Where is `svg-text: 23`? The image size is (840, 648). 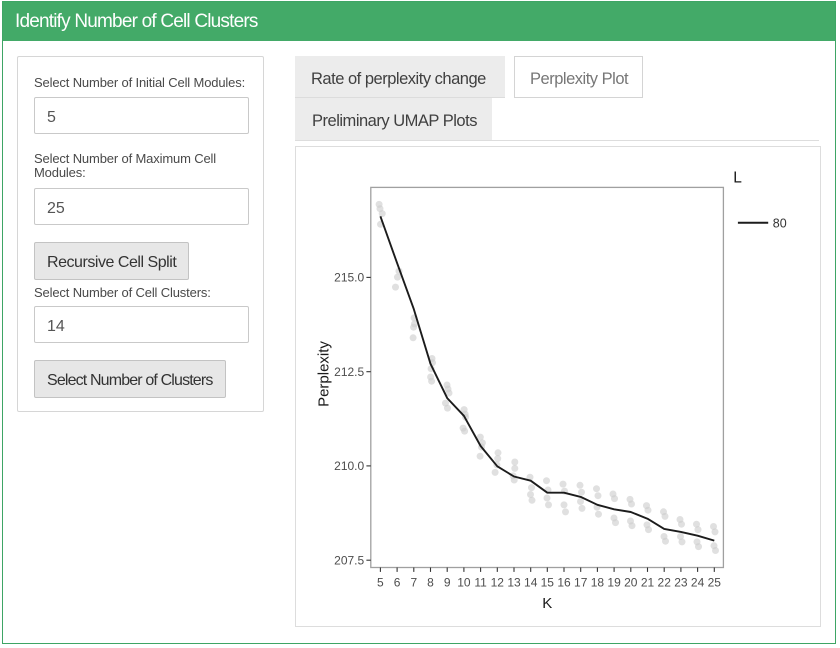
svg-text: 23 is located at coordinates (681, 583).